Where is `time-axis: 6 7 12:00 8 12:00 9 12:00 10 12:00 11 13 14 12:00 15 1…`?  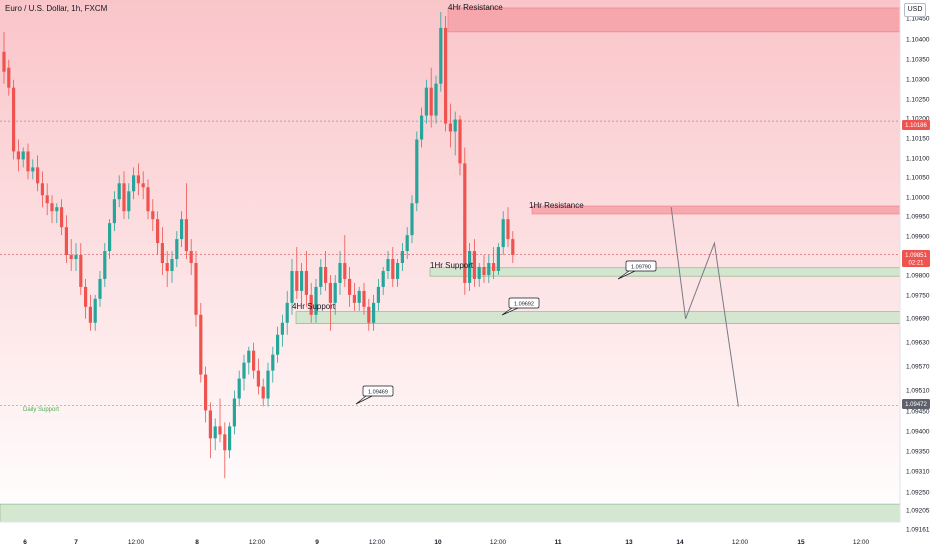
time-axis: 6 7 12:00 8 12:00 9 12:00 10 12:00 11 13 14 12:00 15 1… is located at coordinates (446, 542).